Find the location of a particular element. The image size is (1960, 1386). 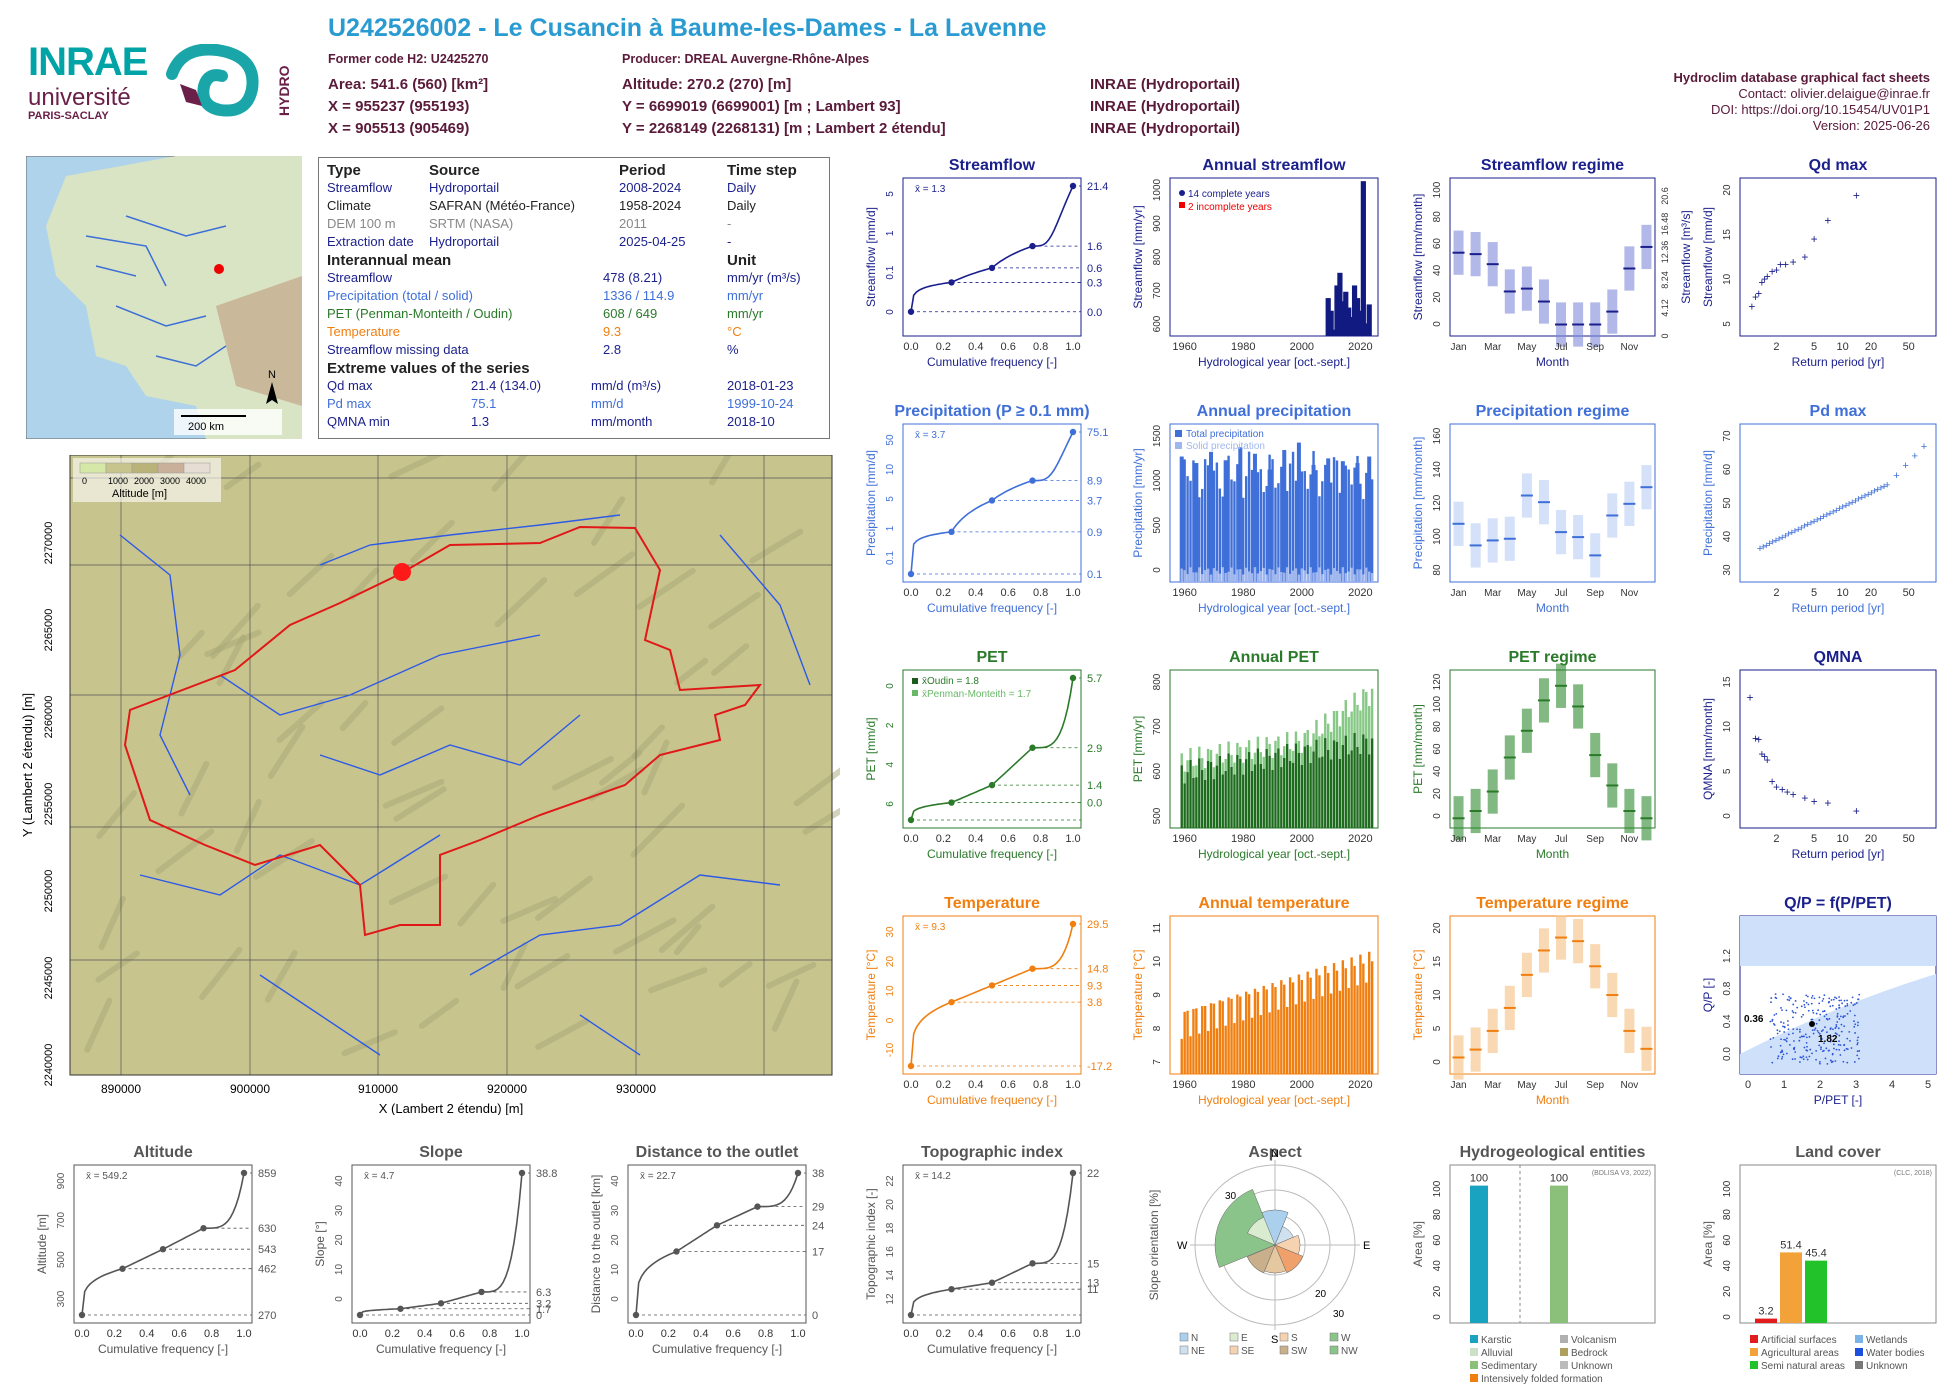

y-tick: 50 is located at coordinates (890, 440).